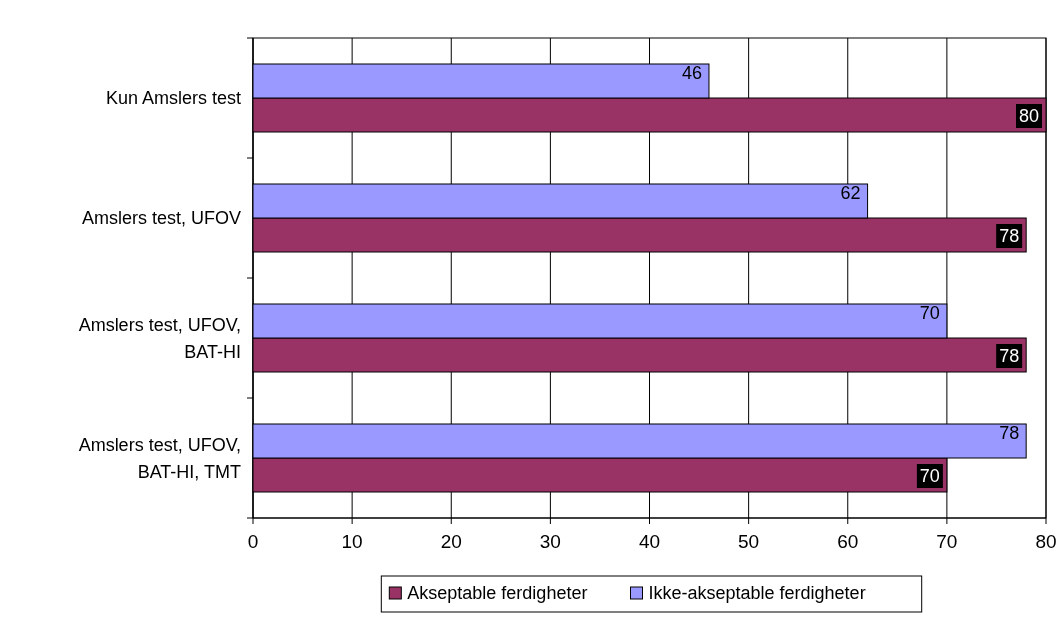  What do you see at coordinates (451, 541) in the screenshot?
I see `x-tick-label: 20` at bounding box center [451, 541].